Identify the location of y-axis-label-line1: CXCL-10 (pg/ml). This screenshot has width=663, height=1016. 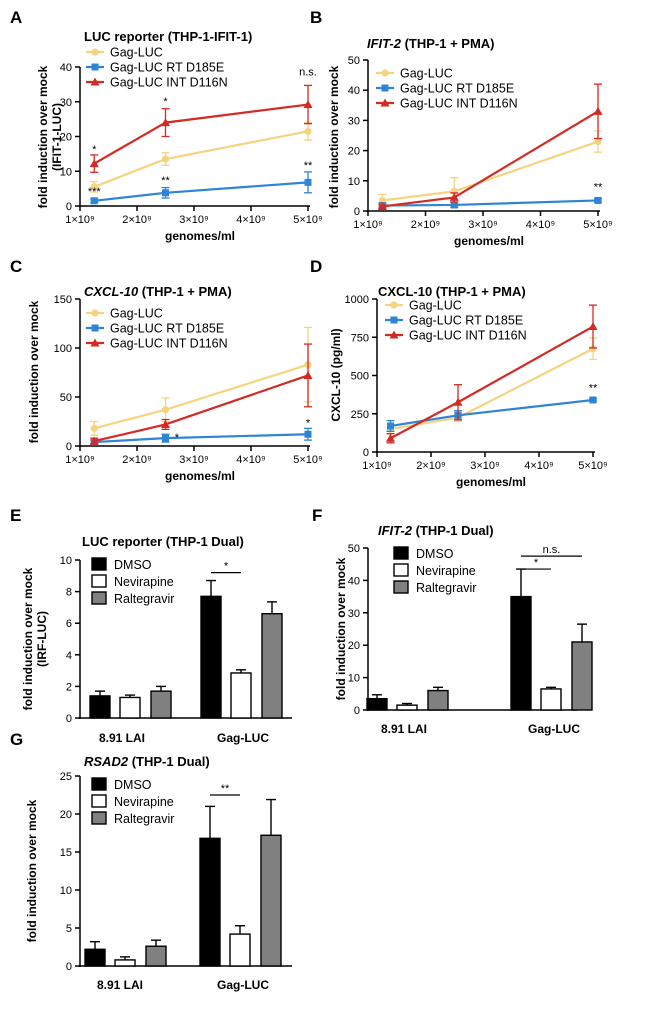
(336, 374).